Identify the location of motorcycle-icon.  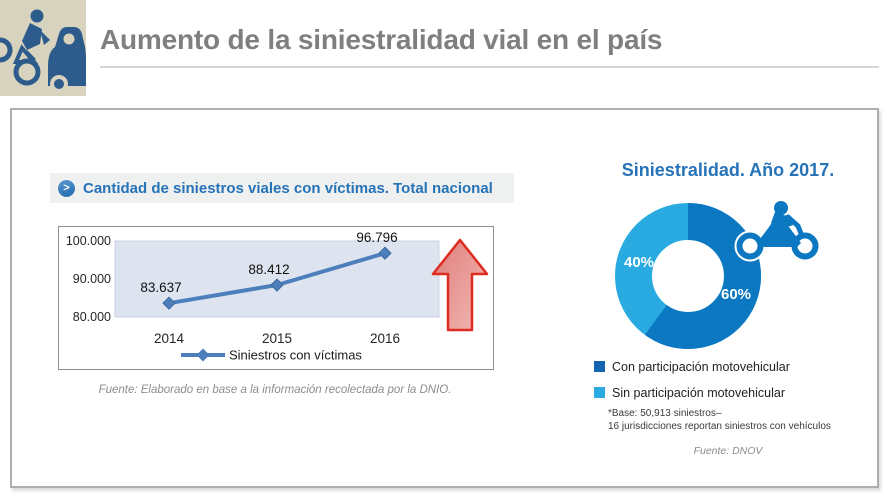
(777, 229).